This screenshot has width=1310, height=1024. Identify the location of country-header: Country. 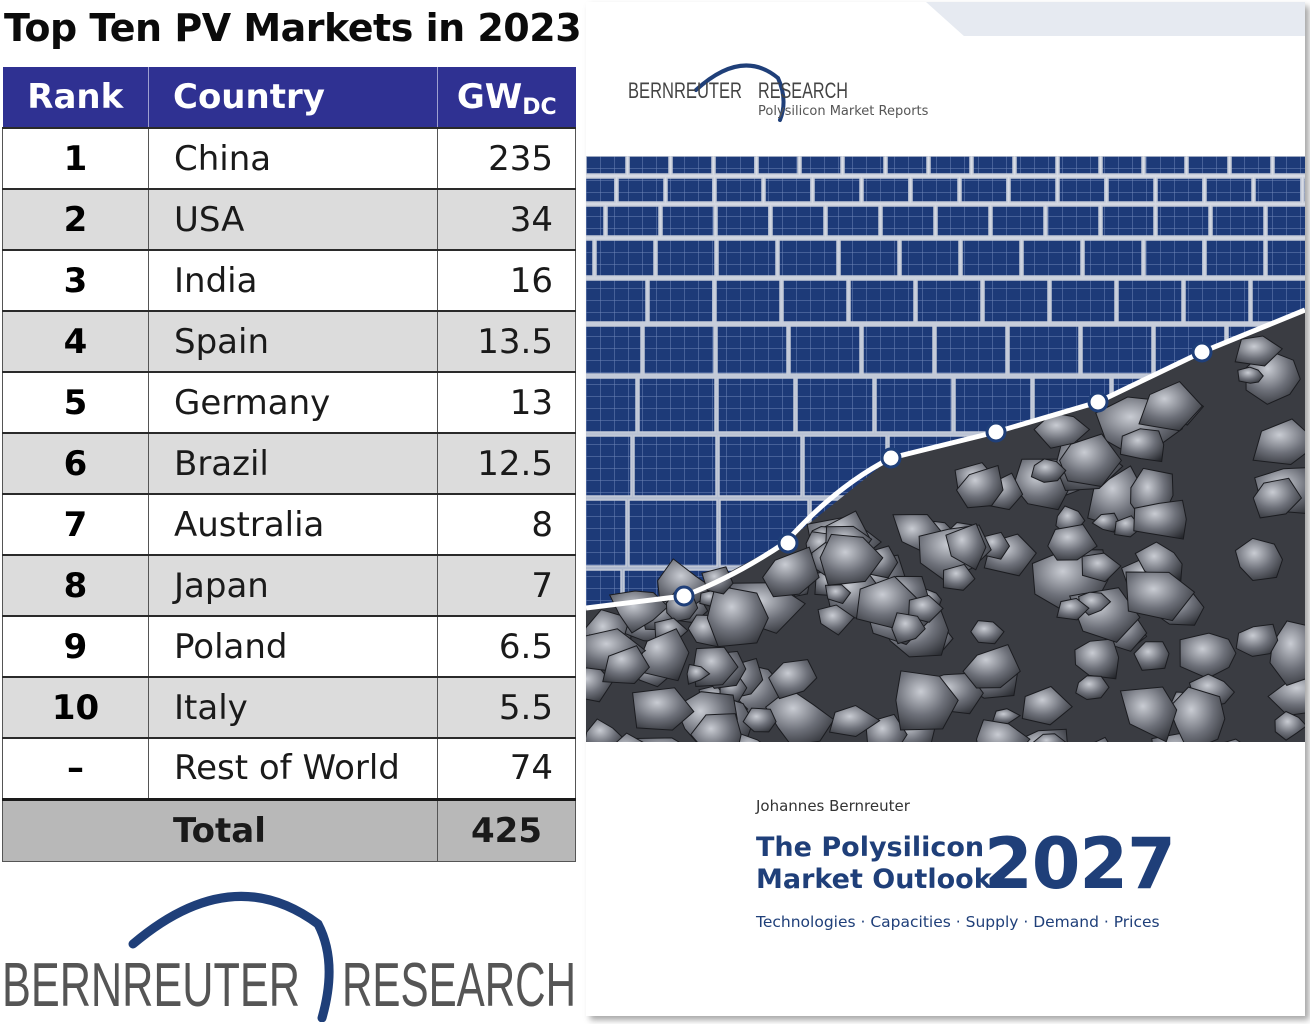
(293, 97).